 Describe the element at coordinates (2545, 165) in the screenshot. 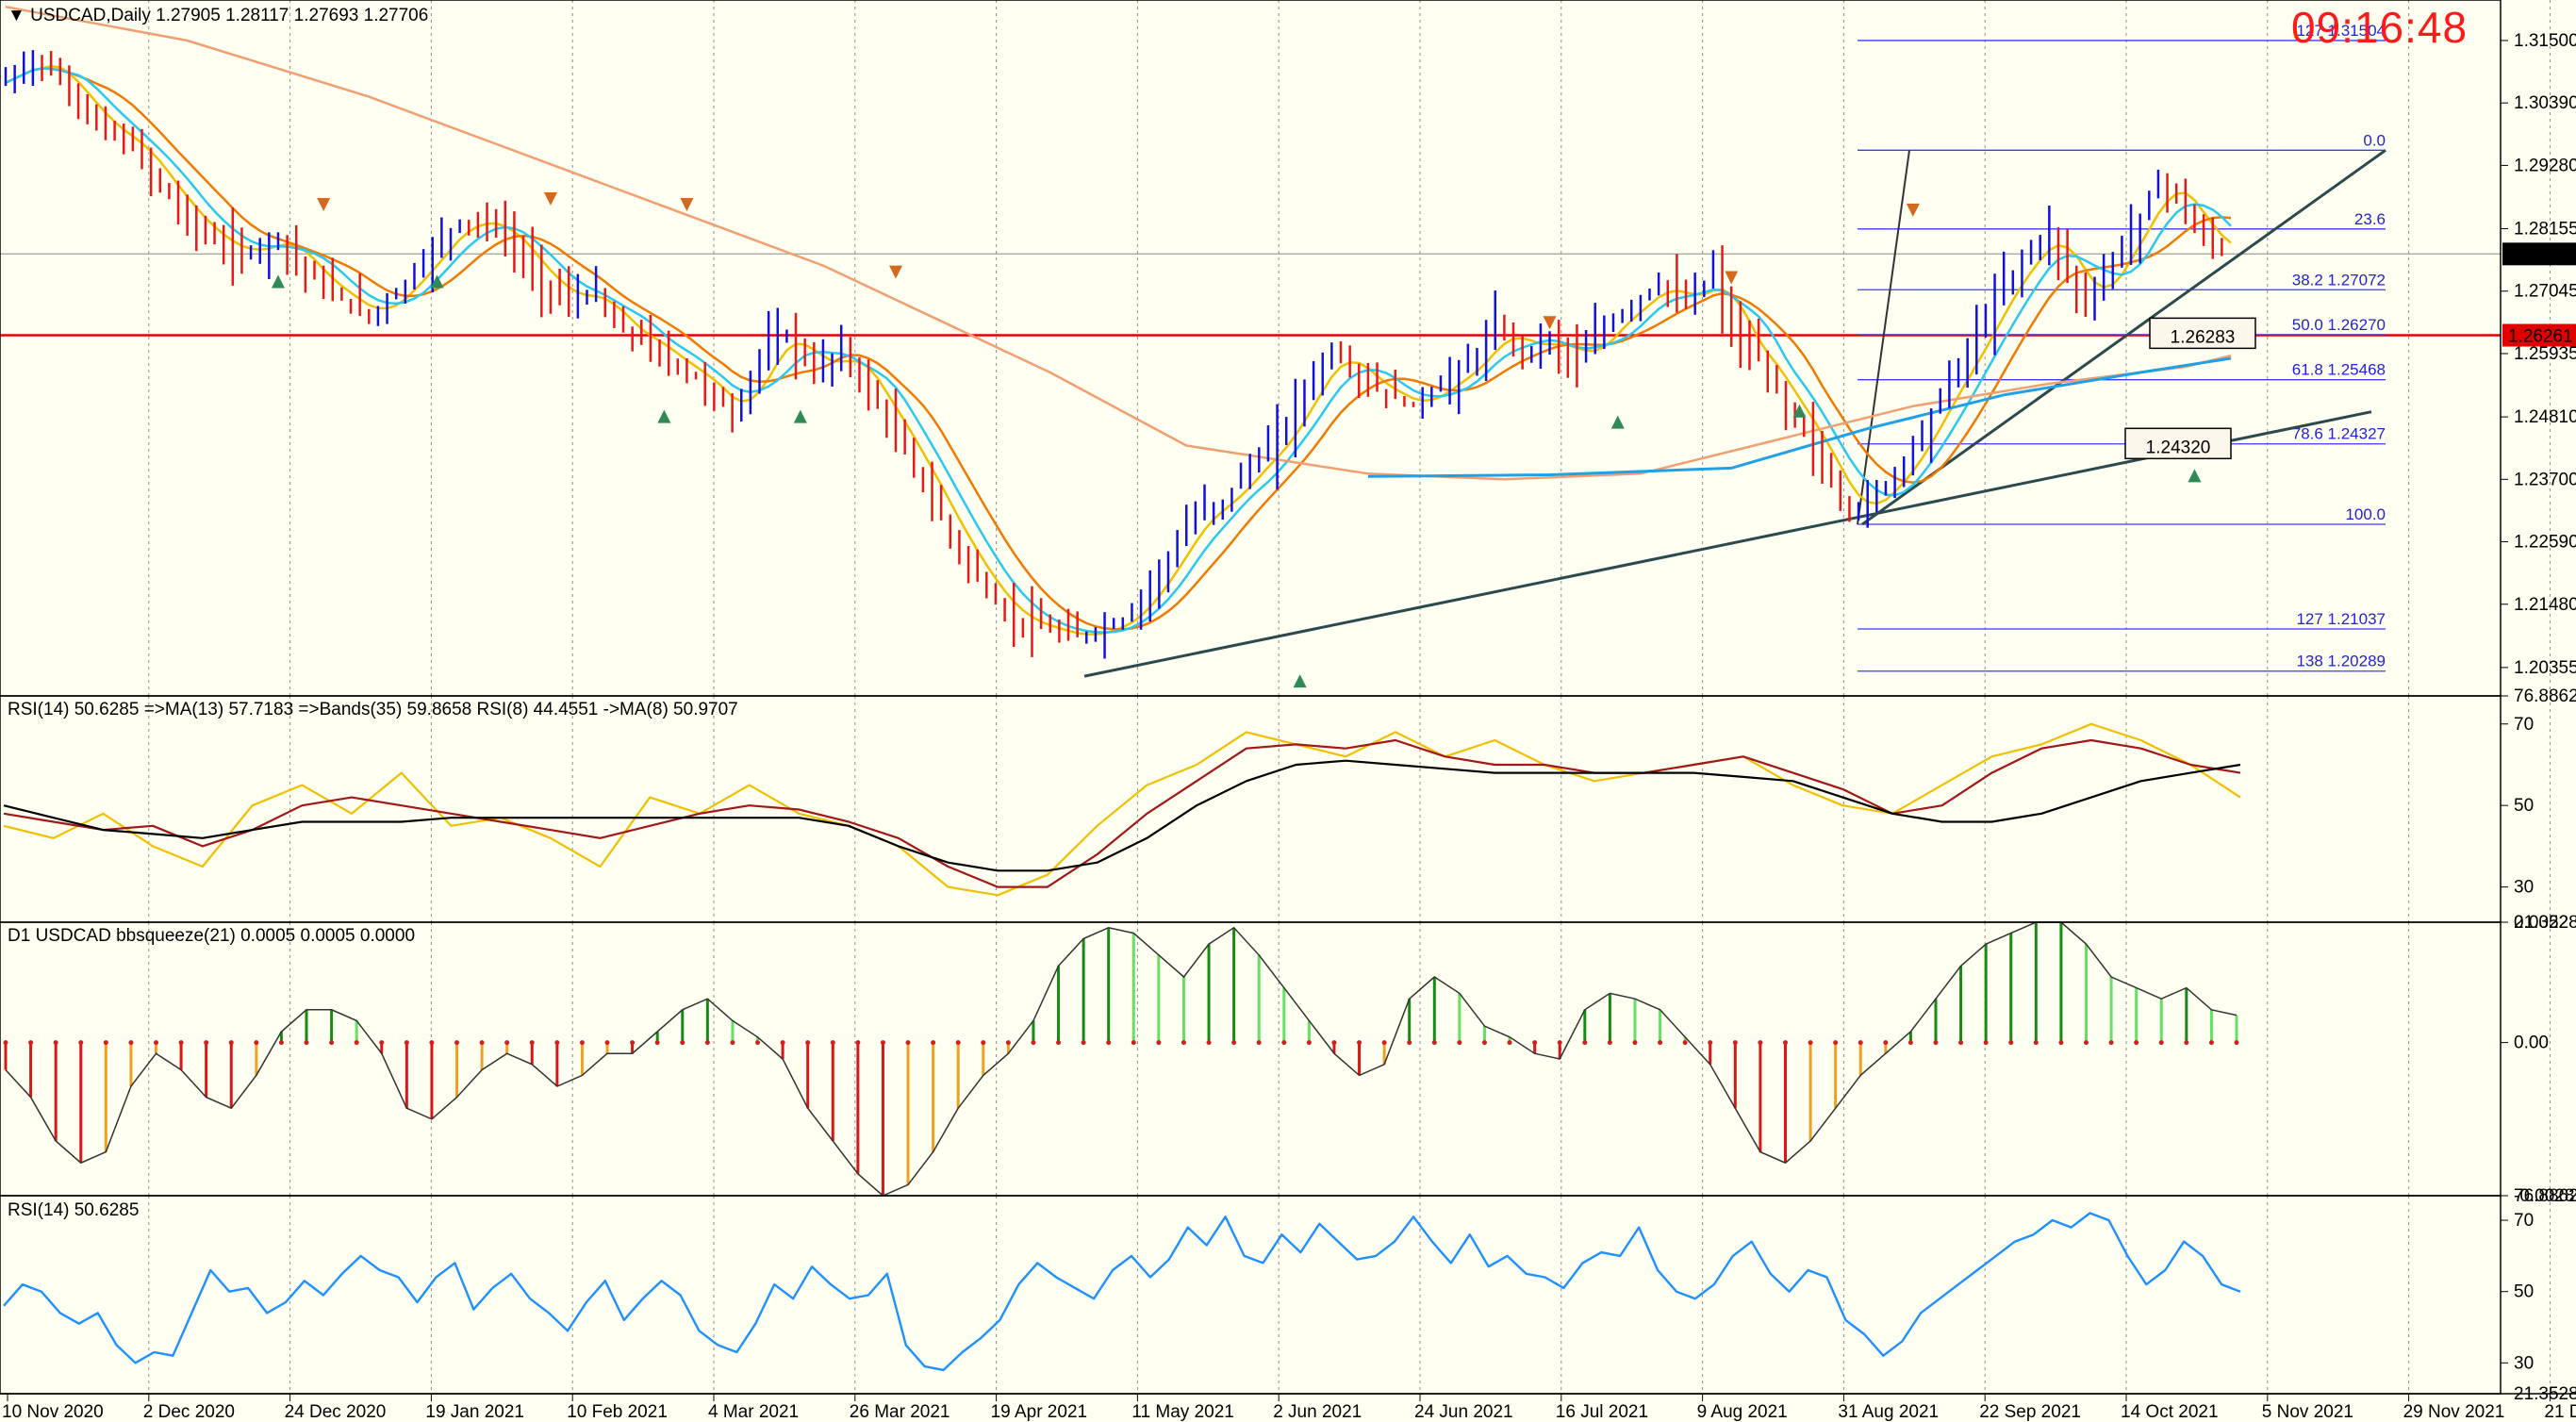

I see `y-tick-label: 1.29280` at that location.